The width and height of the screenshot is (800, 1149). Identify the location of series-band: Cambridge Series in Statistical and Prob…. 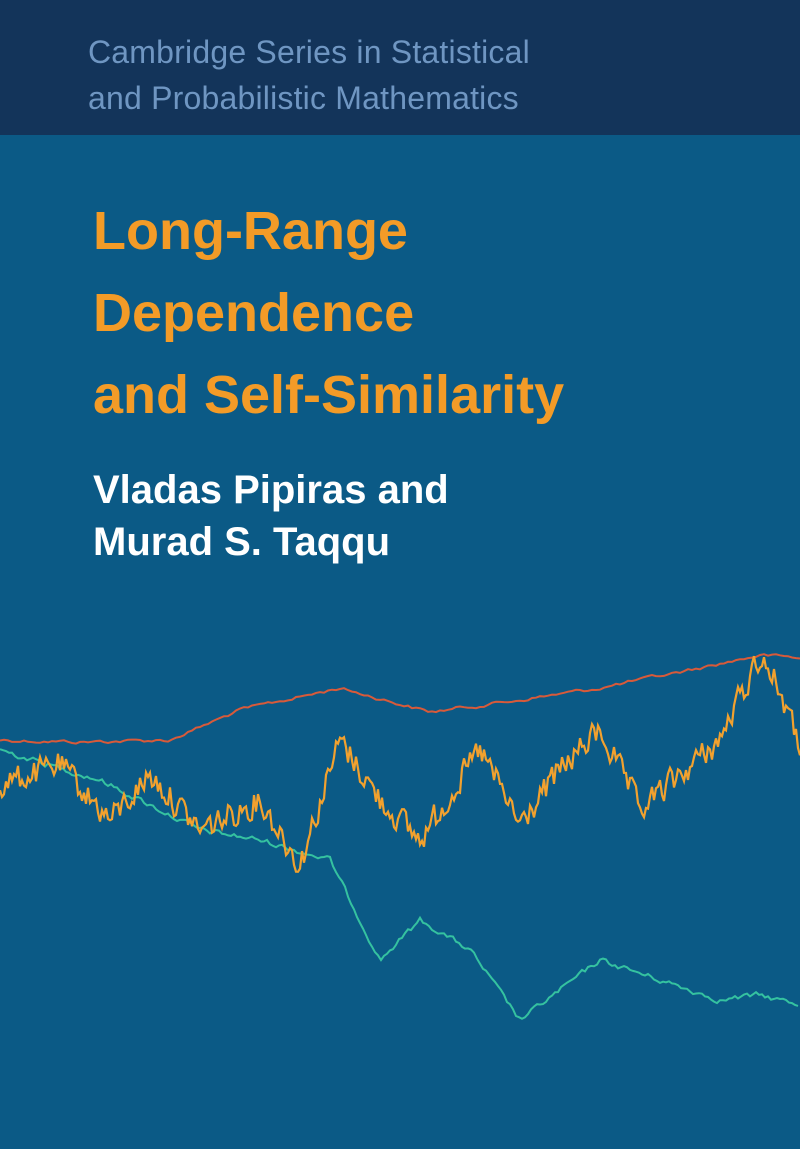
(400, 67).